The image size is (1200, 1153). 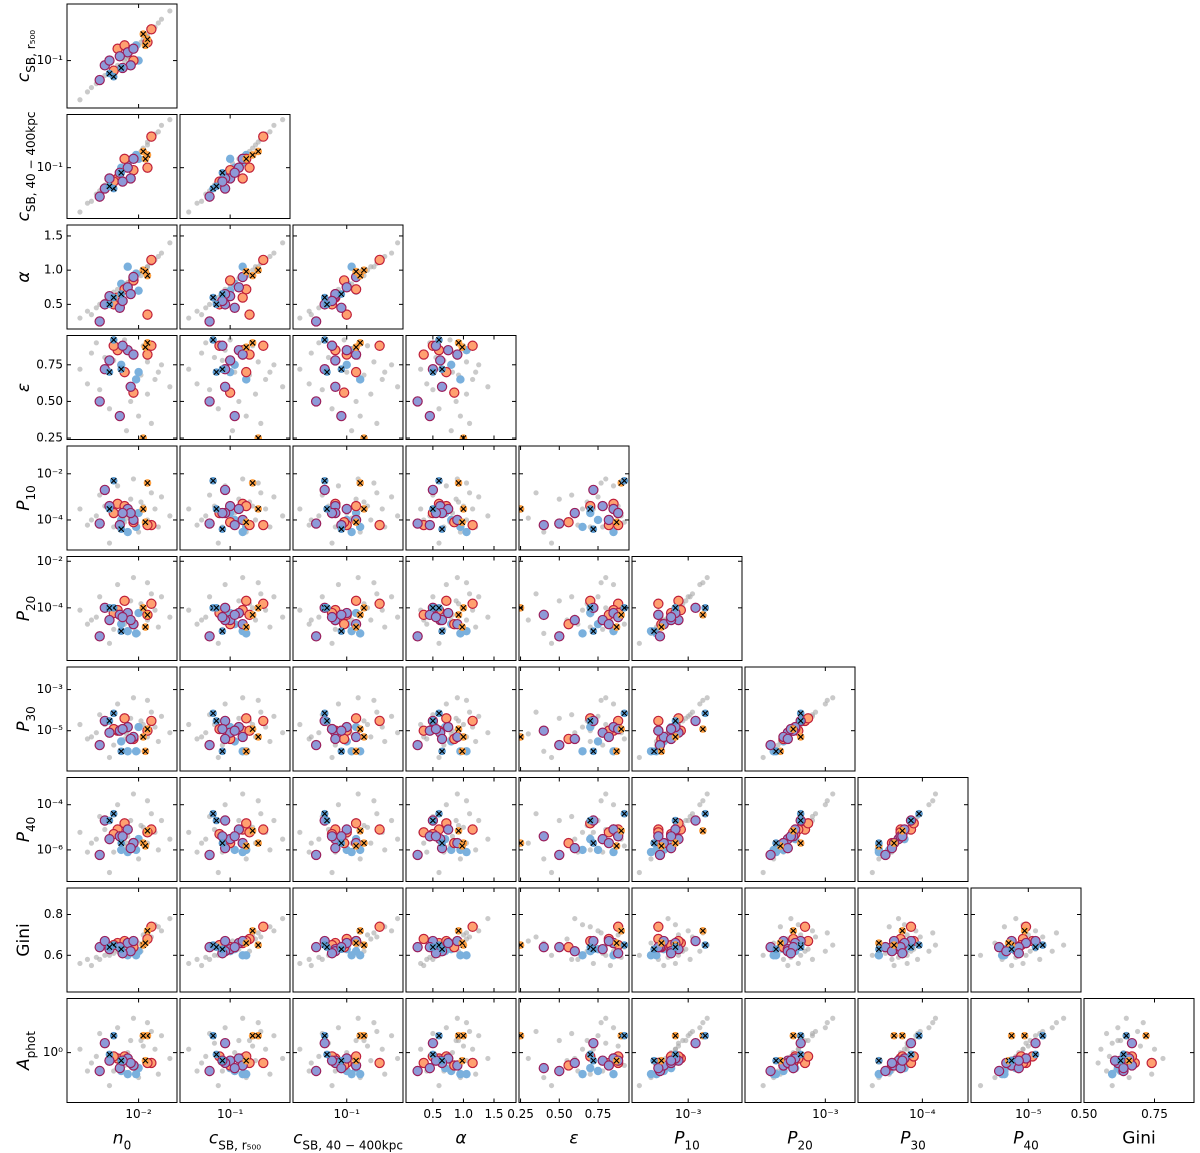 What do you see at coordinates (53, 1052) in the screenshot?
I see `y-tick-label: 10⁰` at bounding box center [53, 1052].